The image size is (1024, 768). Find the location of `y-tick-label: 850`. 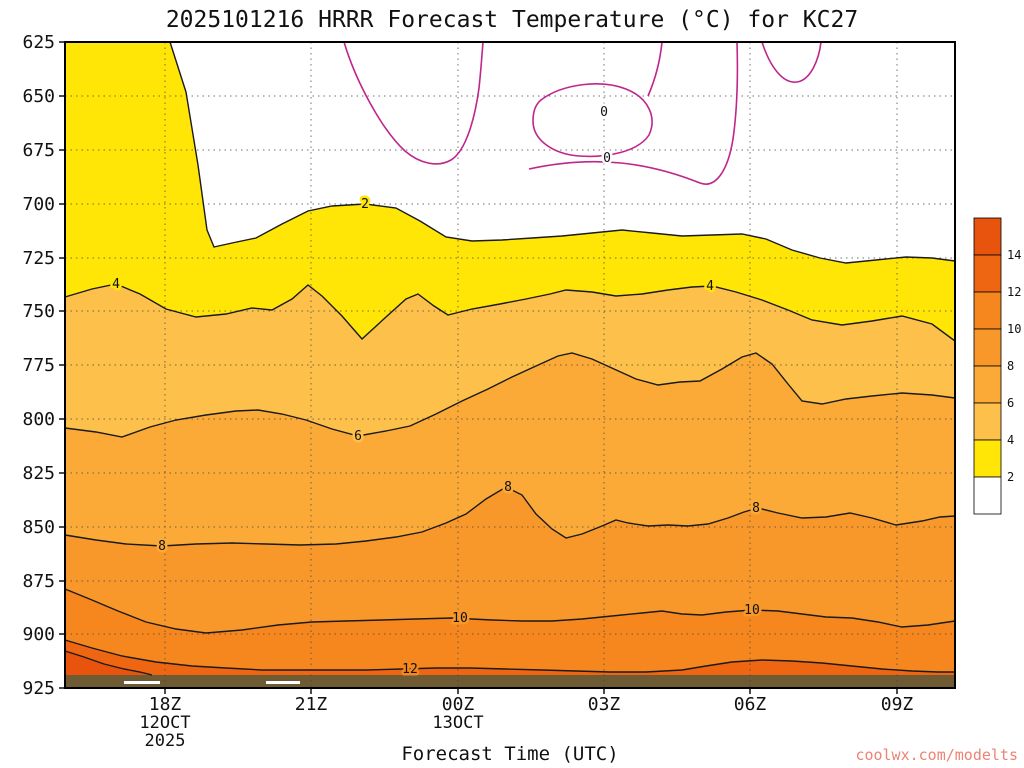

y-tick-label: 850 is located at coordinates (38, 527).